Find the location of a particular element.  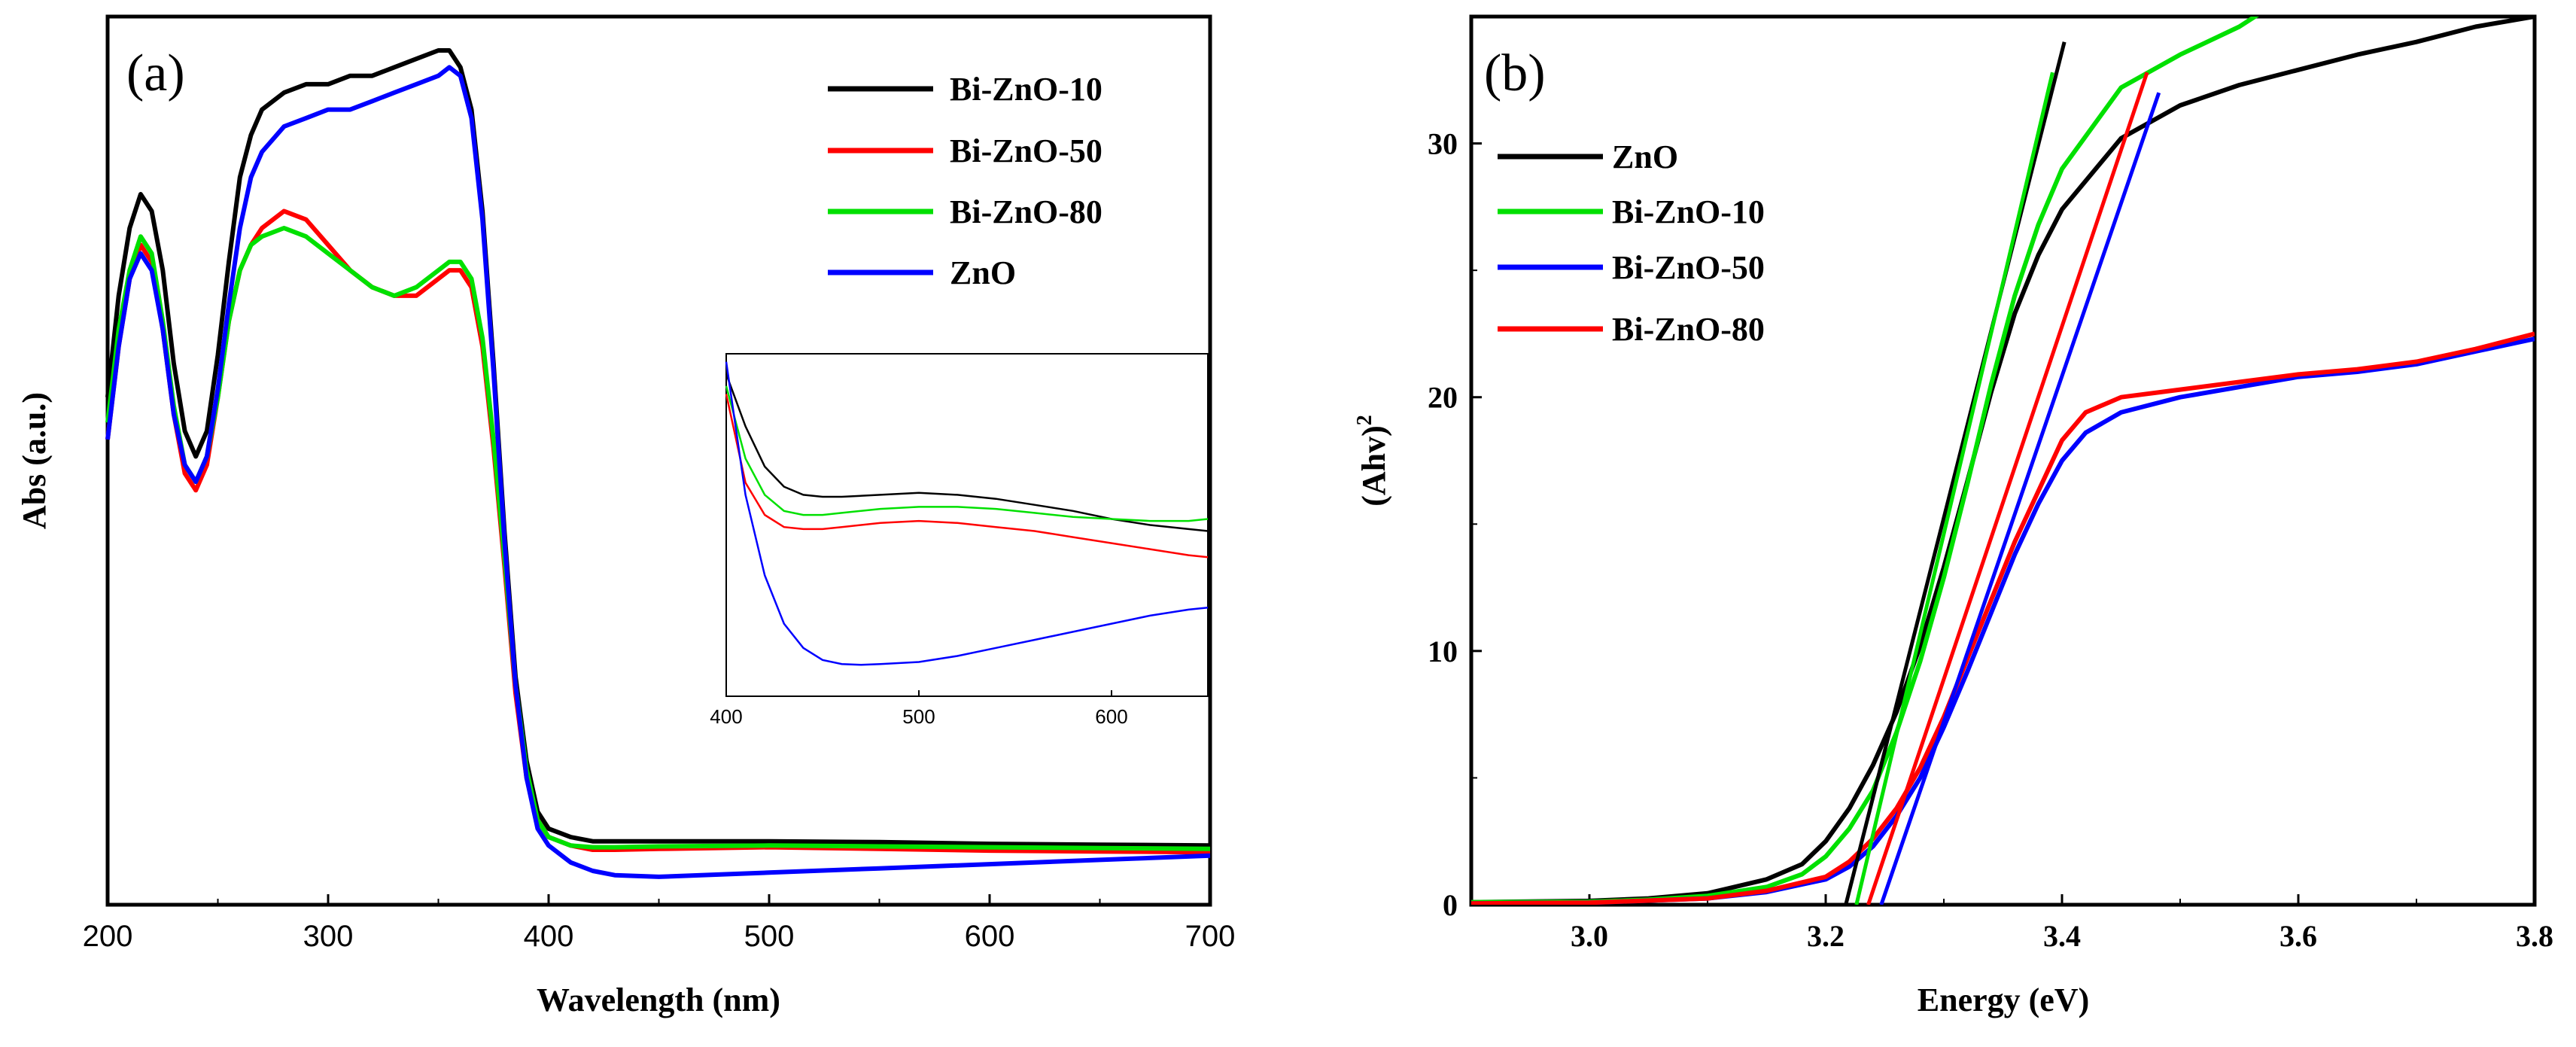

panel-a-y-axis-title: Abs (a.u.) is located at coordinates (34, 460).